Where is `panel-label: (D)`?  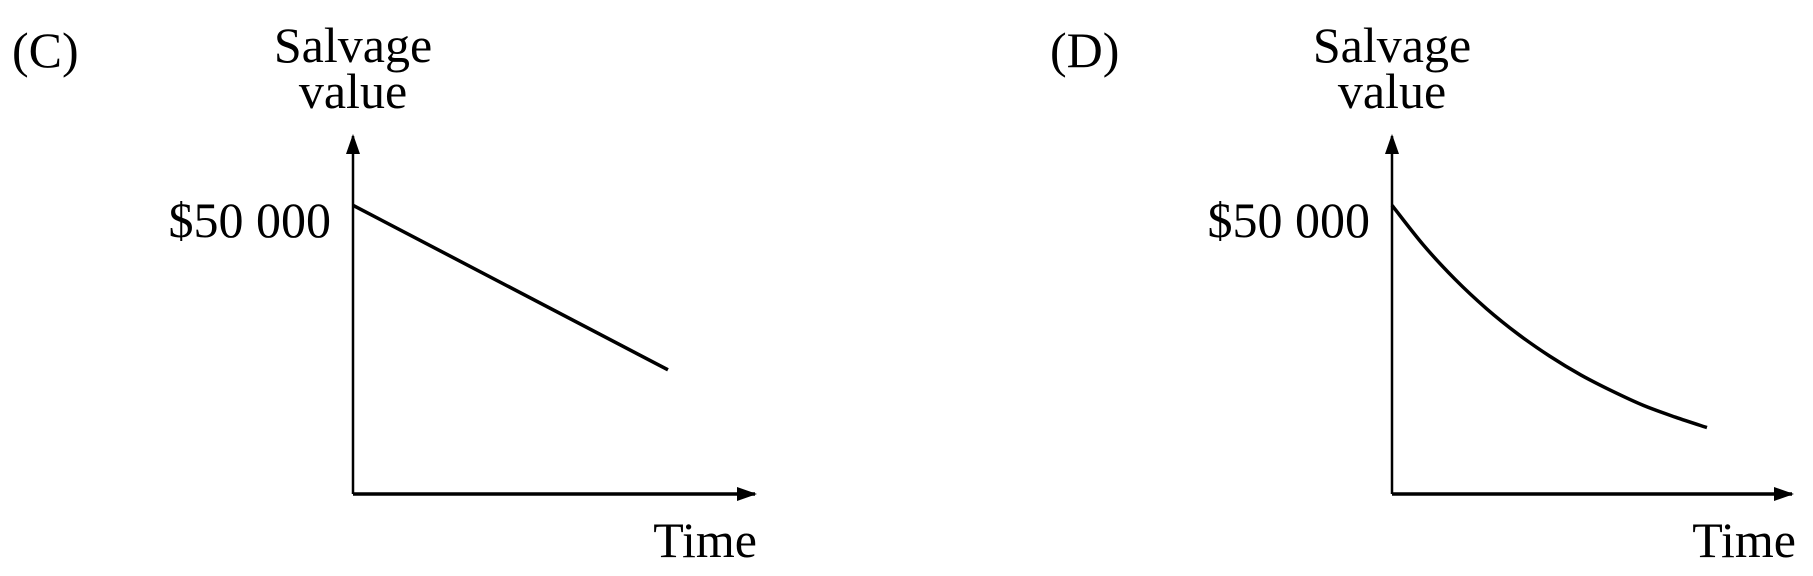
panel-label: (D) is located at coordinates (1084, 50).